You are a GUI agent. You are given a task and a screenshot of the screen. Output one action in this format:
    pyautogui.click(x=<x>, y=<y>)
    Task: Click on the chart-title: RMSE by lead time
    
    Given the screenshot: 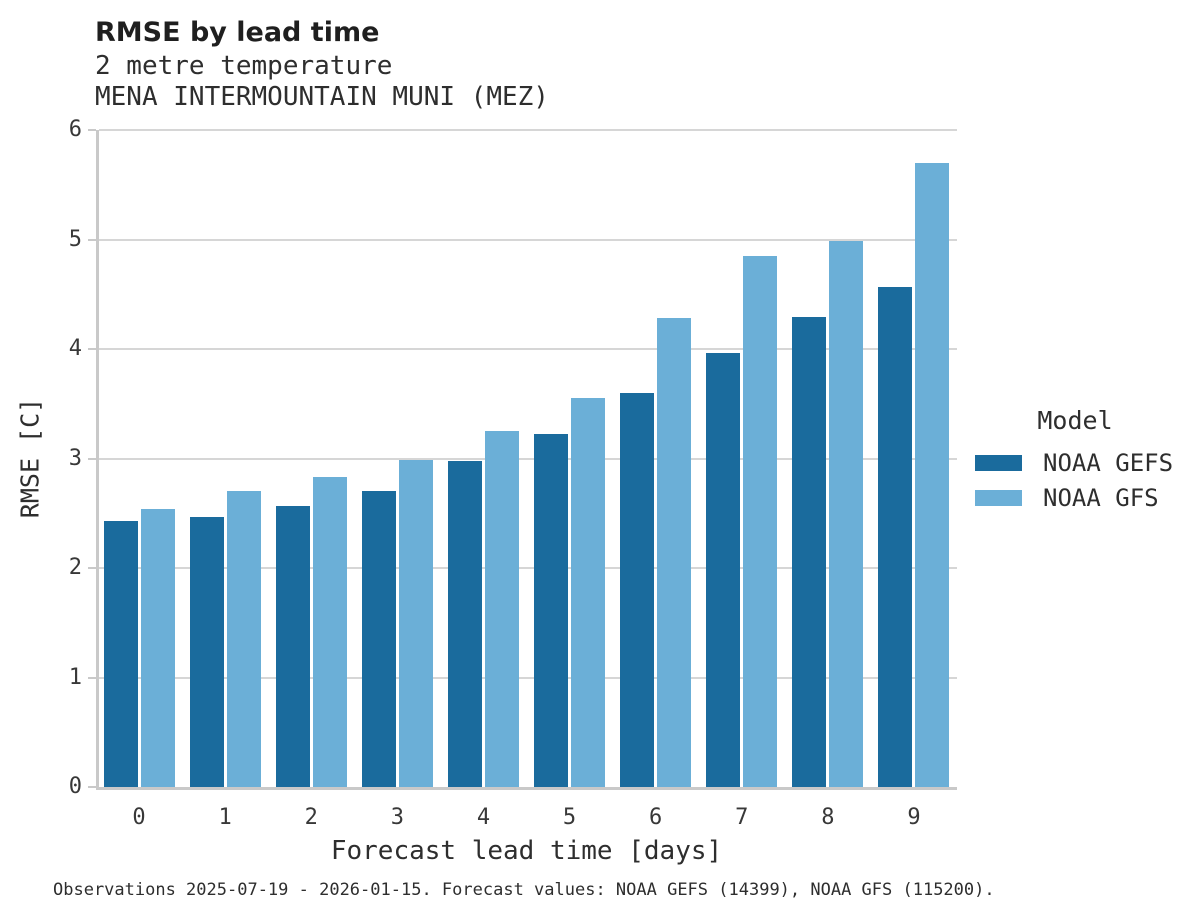 What is the action you would take?
    pyautogui.click(x=237, y=32)
    